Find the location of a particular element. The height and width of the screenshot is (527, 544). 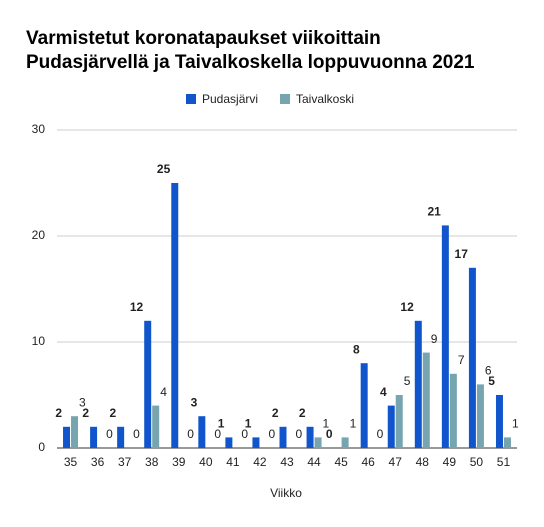

x-tick-label: 45 is located at coordinates (341, 462).